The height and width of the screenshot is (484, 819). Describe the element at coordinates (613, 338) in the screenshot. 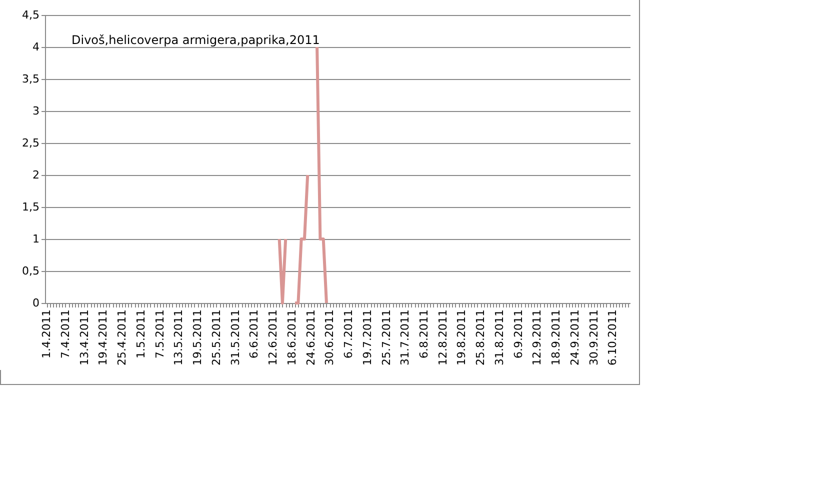

I see `x-tick-label: 6.10.2011` at that location.